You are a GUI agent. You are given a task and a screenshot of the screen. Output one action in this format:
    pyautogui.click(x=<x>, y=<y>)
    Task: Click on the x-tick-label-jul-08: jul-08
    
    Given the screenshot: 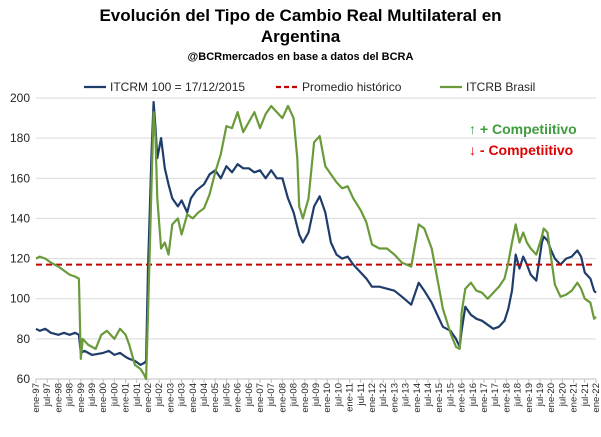 What is the action you would take?
    pyautogui.click(x=294, y=395)
    